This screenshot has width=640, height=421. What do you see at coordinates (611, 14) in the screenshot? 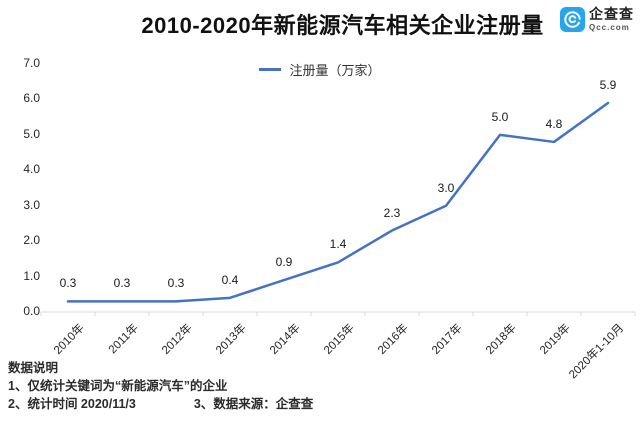
I see `qcc-logo-name: 企查查` at bounding box center [611, 14].